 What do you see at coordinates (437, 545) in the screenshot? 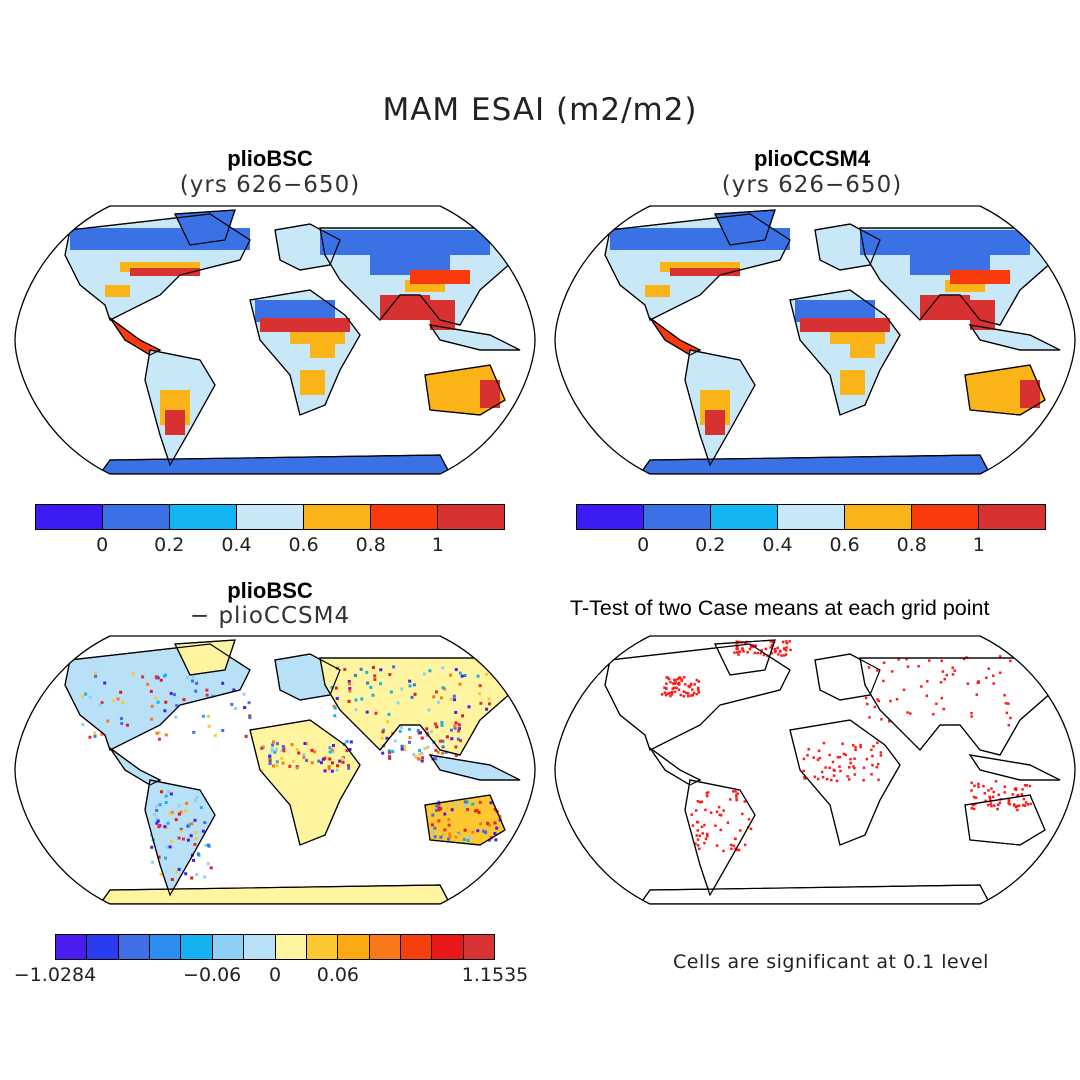
I see `colorbar-tick-label: 1` at bounding box center [437, 545].